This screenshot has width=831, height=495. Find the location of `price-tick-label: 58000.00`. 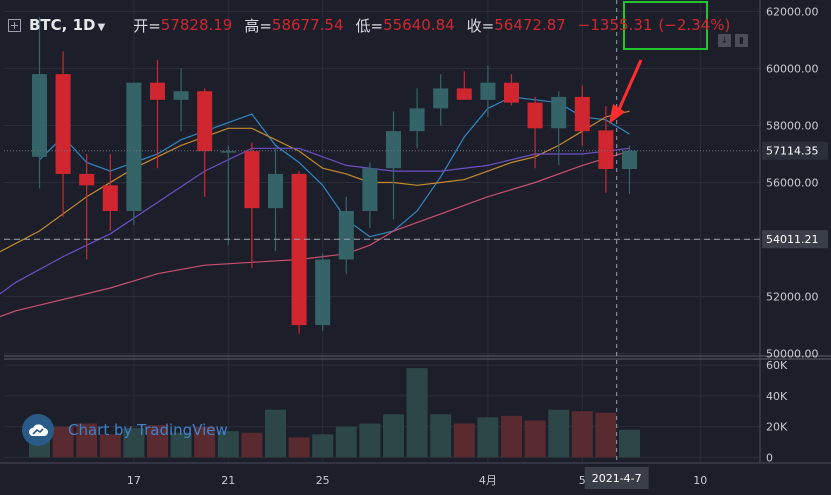

price-tick-label: 58000.00 is located at coordinates (792, 125).